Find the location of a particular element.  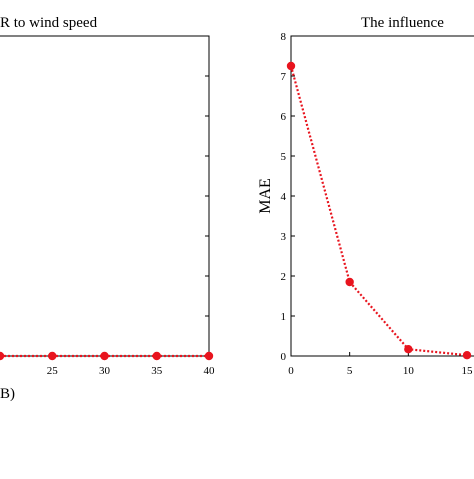

right-y-tick-label: 3 is located at coordinates (284, 237).